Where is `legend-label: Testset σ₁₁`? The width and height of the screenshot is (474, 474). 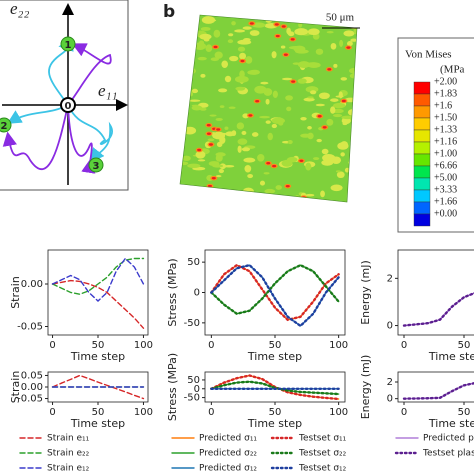
legend-label: Testset σ₁₁ is located at coordinates (322, 439).